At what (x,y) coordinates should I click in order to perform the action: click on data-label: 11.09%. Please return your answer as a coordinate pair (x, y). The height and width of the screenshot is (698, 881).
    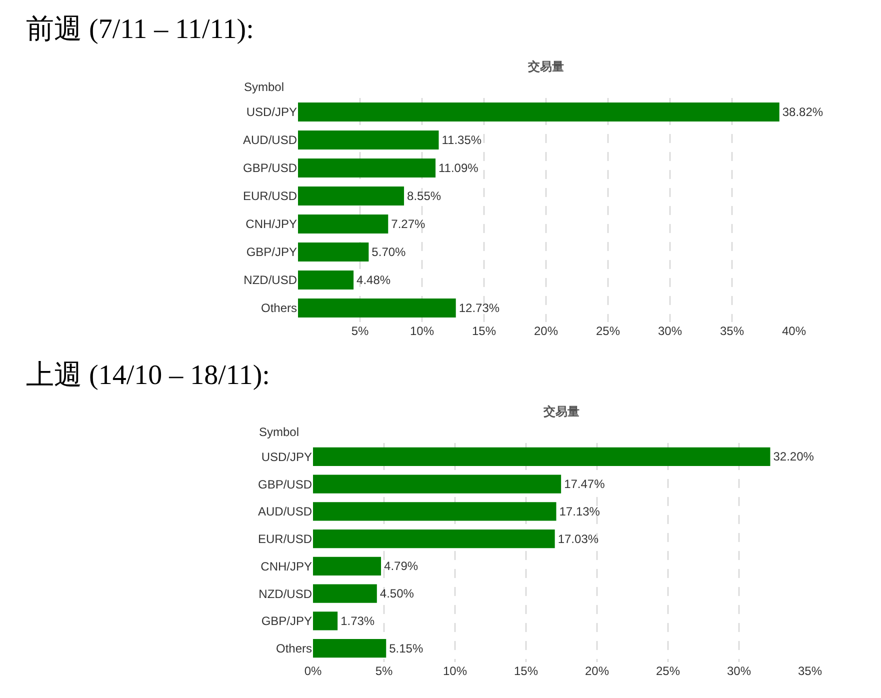
    Looking at the image, I should click on (458, 168).